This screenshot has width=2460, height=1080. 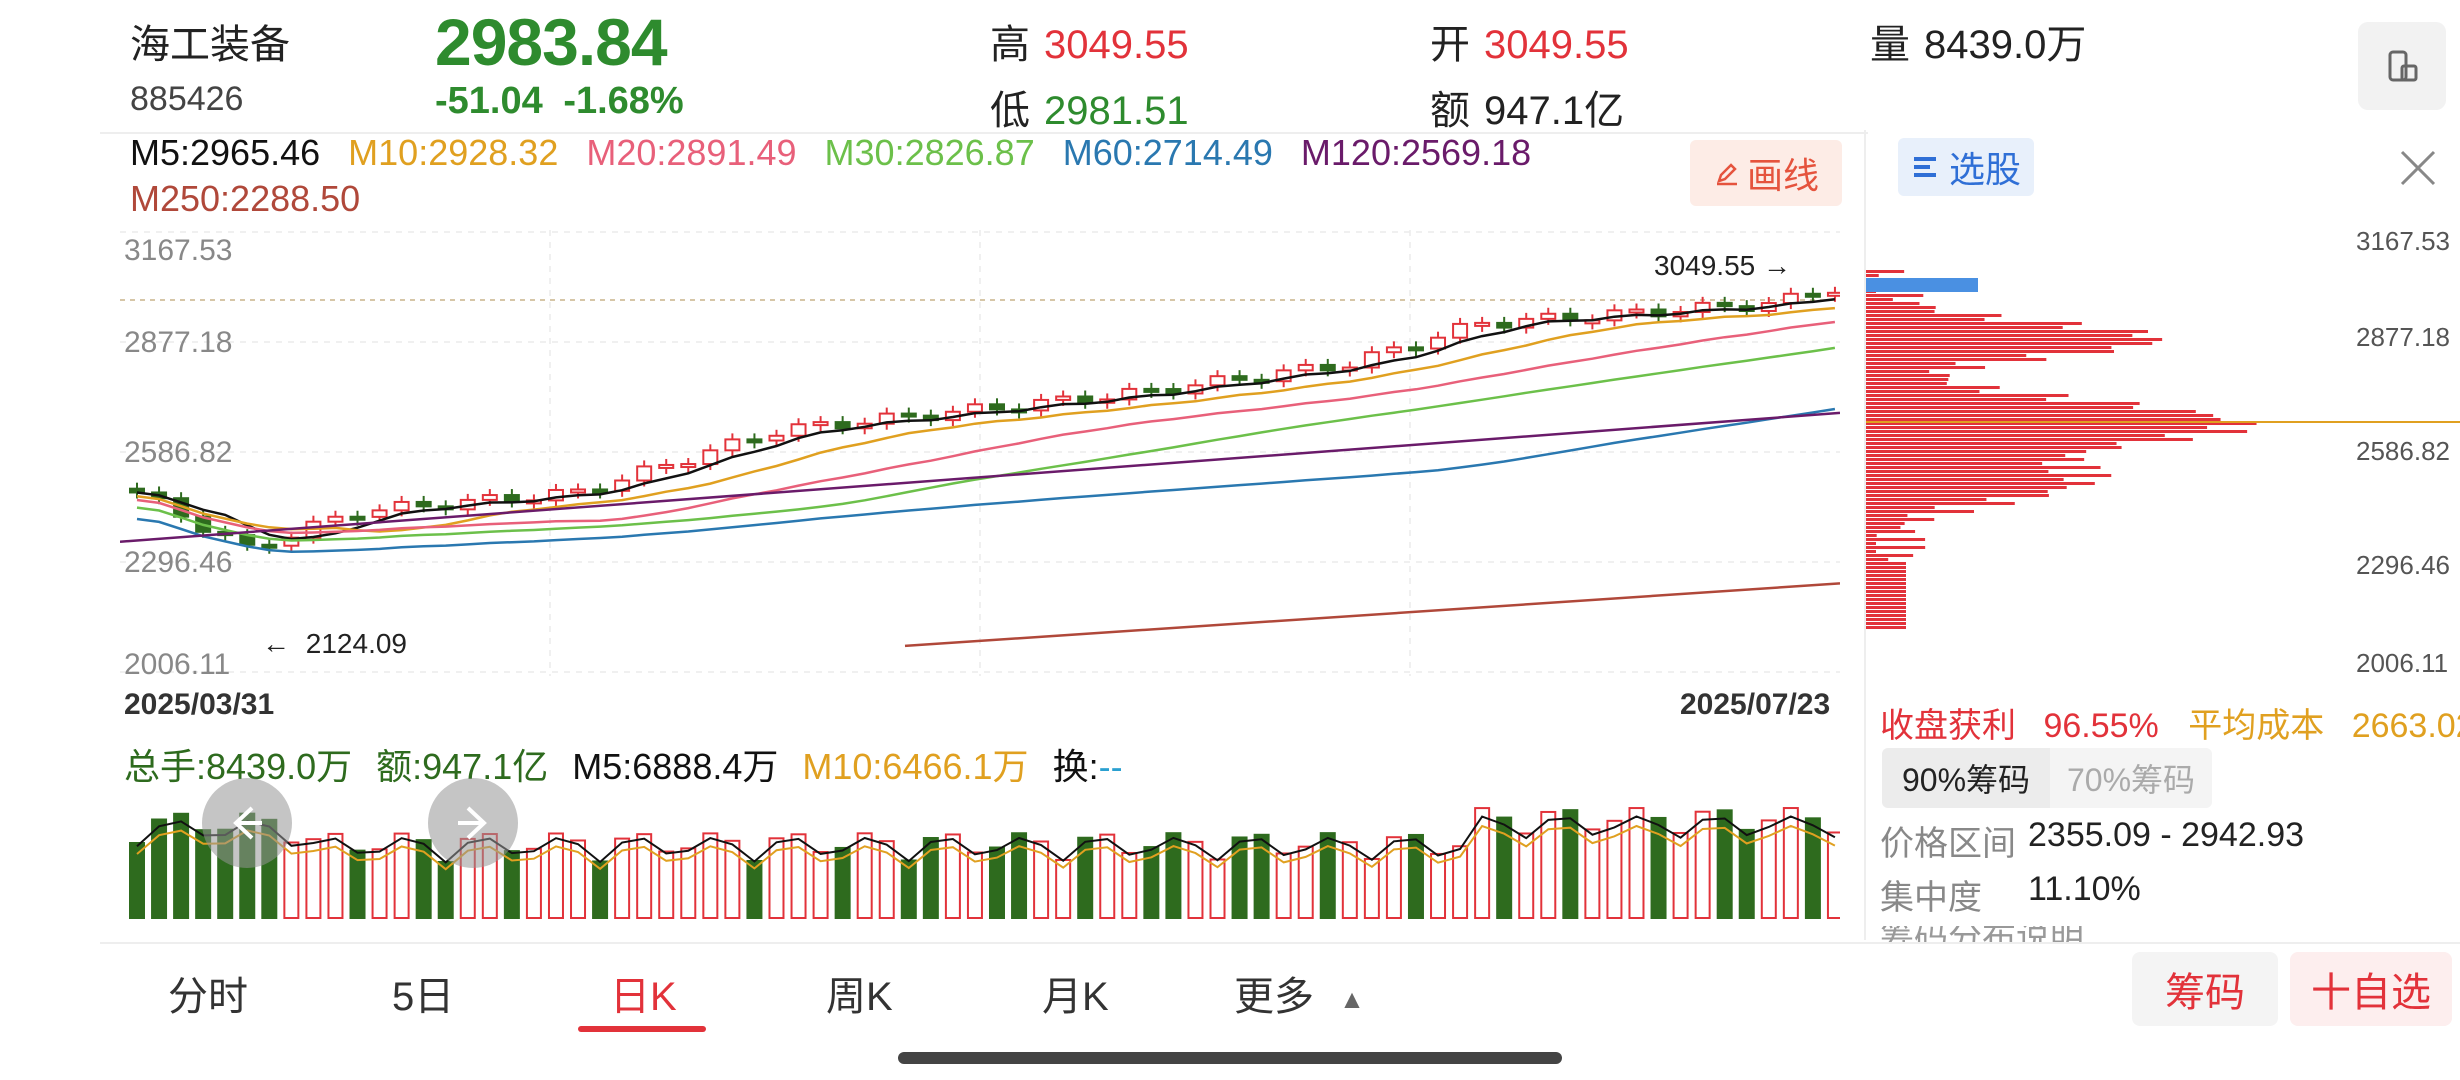 I want to click on close-chips-button, so click(x=2418, y=168).